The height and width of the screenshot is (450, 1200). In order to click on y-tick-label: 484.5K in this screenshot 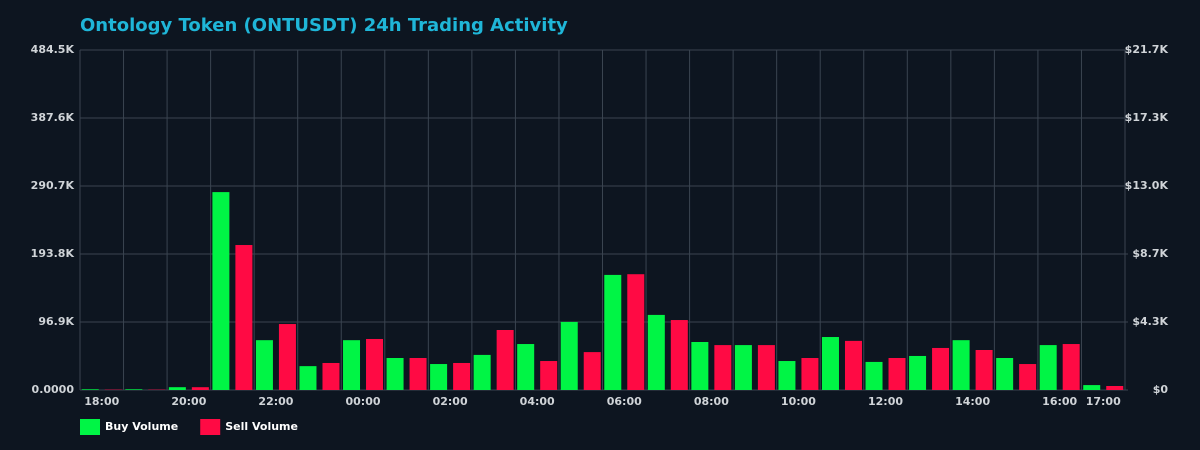, I will do `click(53, 49)`.